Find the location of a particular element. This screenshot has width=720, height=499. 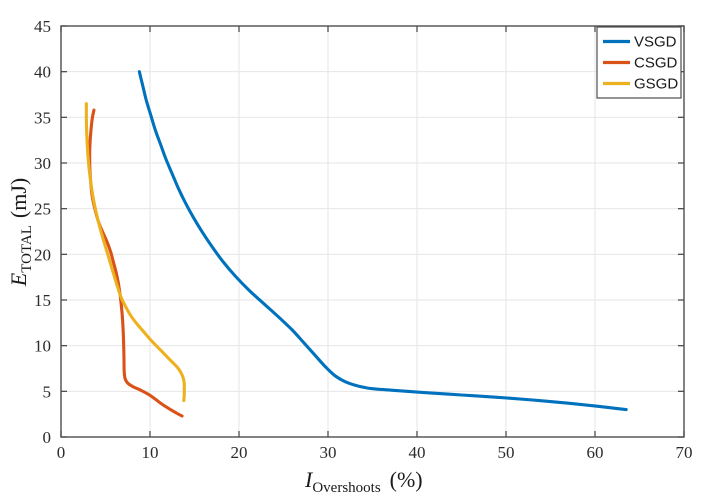

y-axis-label: ETOTAL (mJ) is located at coordinates (20, 232).